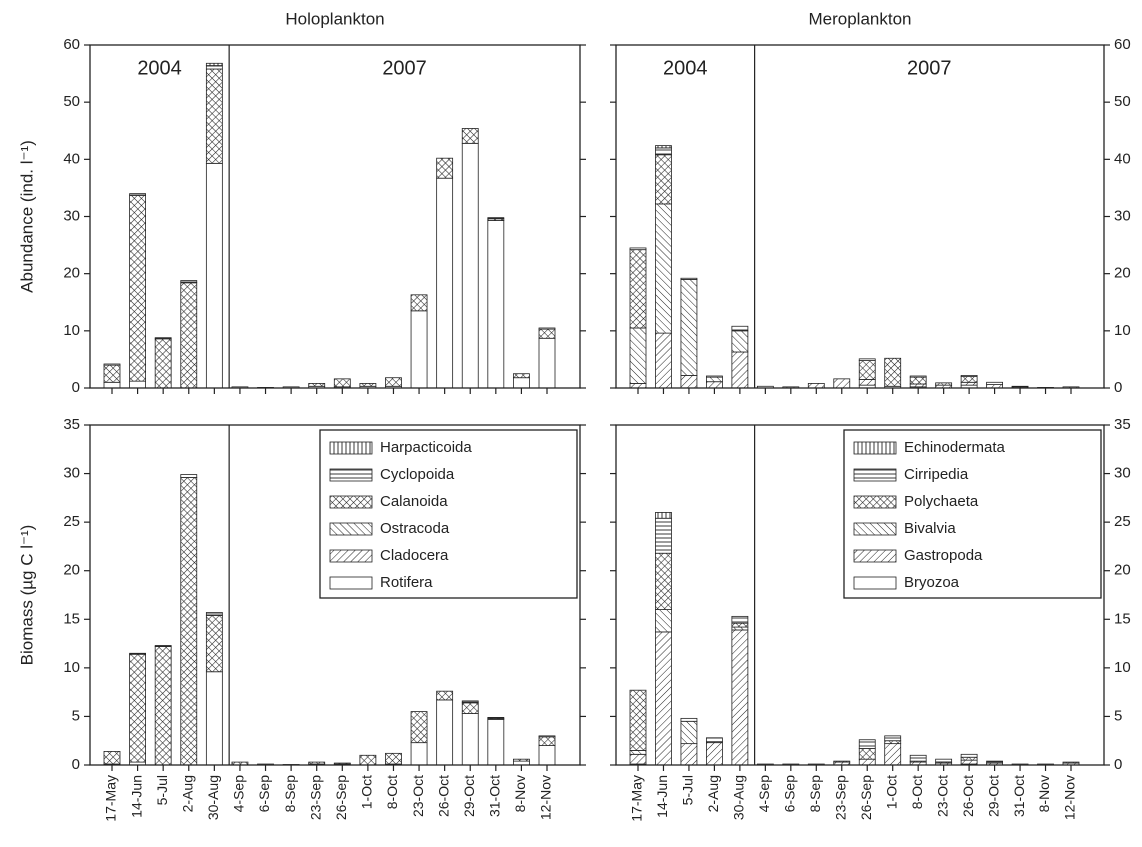 The width and height of the screenshot is (1142, 847). Describe the element at coordinates (136, 796) in the screenshot. I see `x-tick-label: 14-Jun` at that location.